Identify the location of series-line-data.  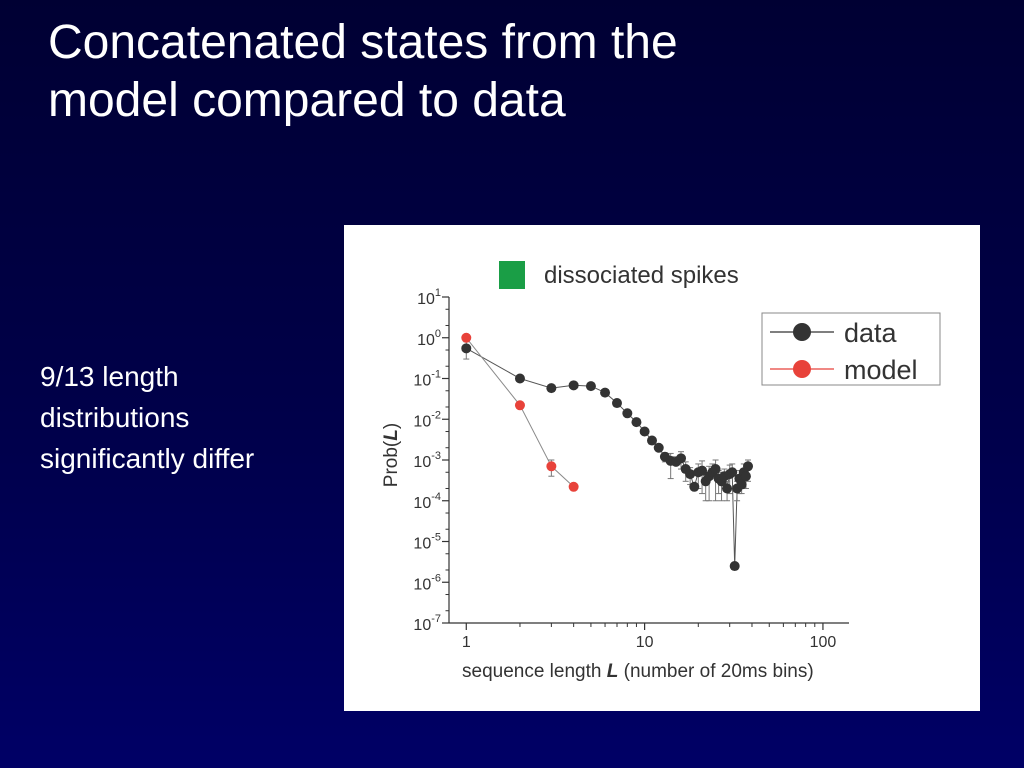
(607, 457).